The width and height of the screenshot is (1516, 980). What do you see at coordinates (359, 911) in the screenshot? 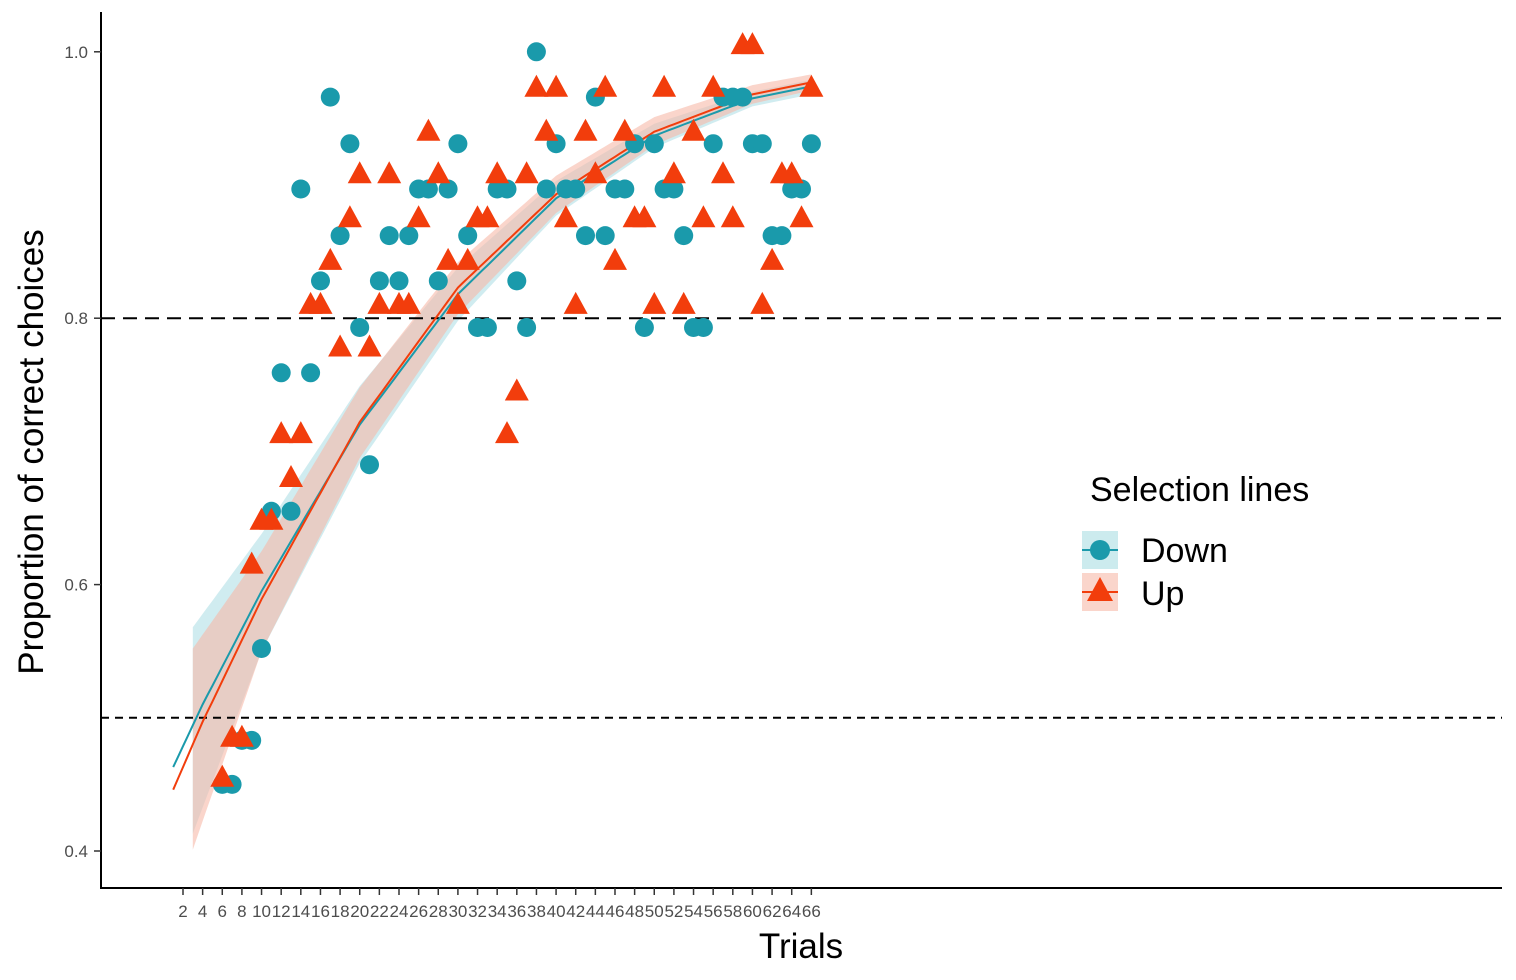
I see `x-tick-label: 20` at bounding box center [359, 911].